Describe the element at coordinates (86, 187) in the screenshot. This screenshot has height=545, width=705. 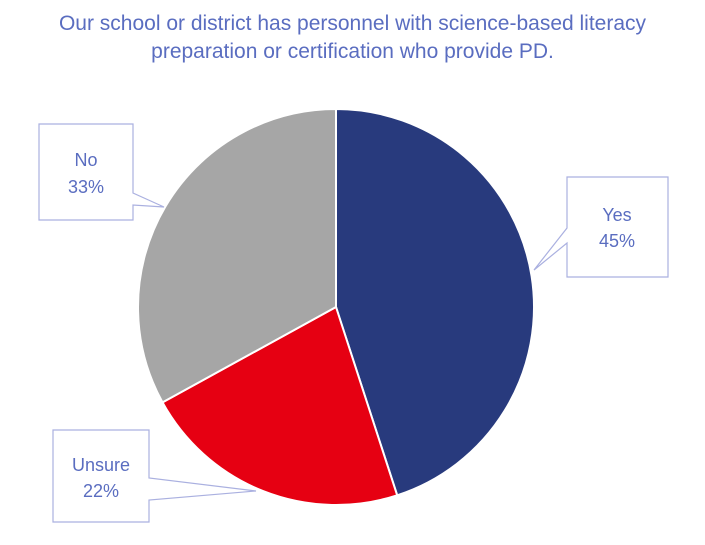
I see `callout-no-value: 33%` at that location.